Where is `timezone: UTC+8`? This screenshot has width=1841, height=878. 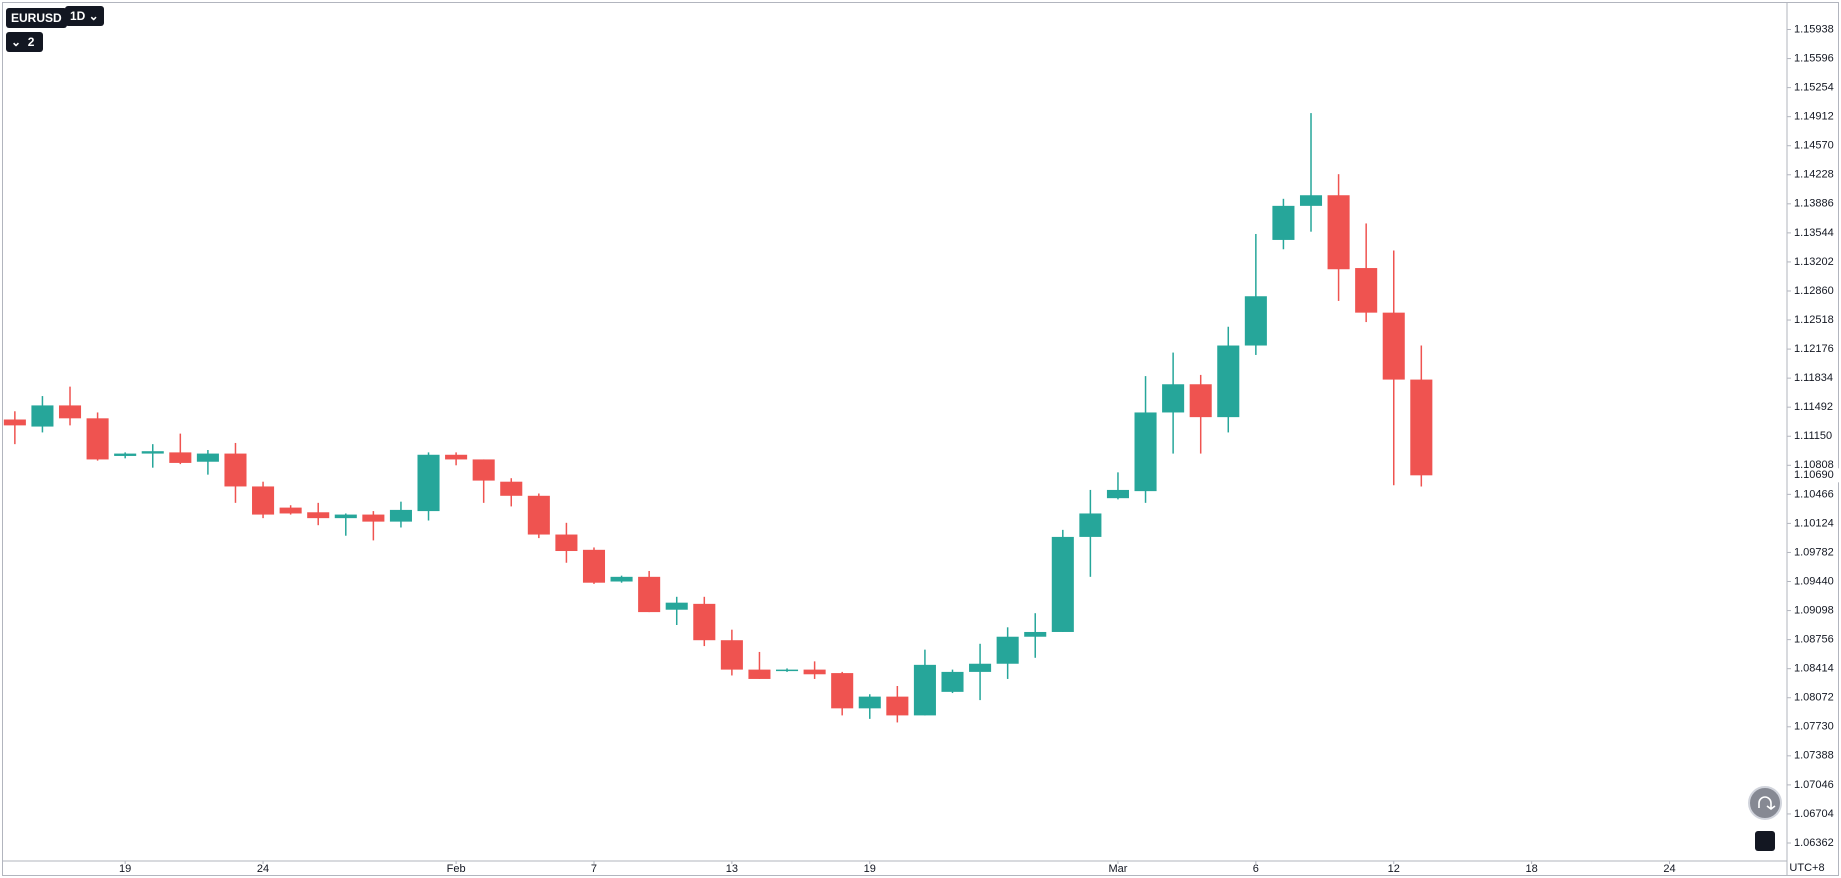
timezone: UTC+8 is located at coordinates (1806, 868).